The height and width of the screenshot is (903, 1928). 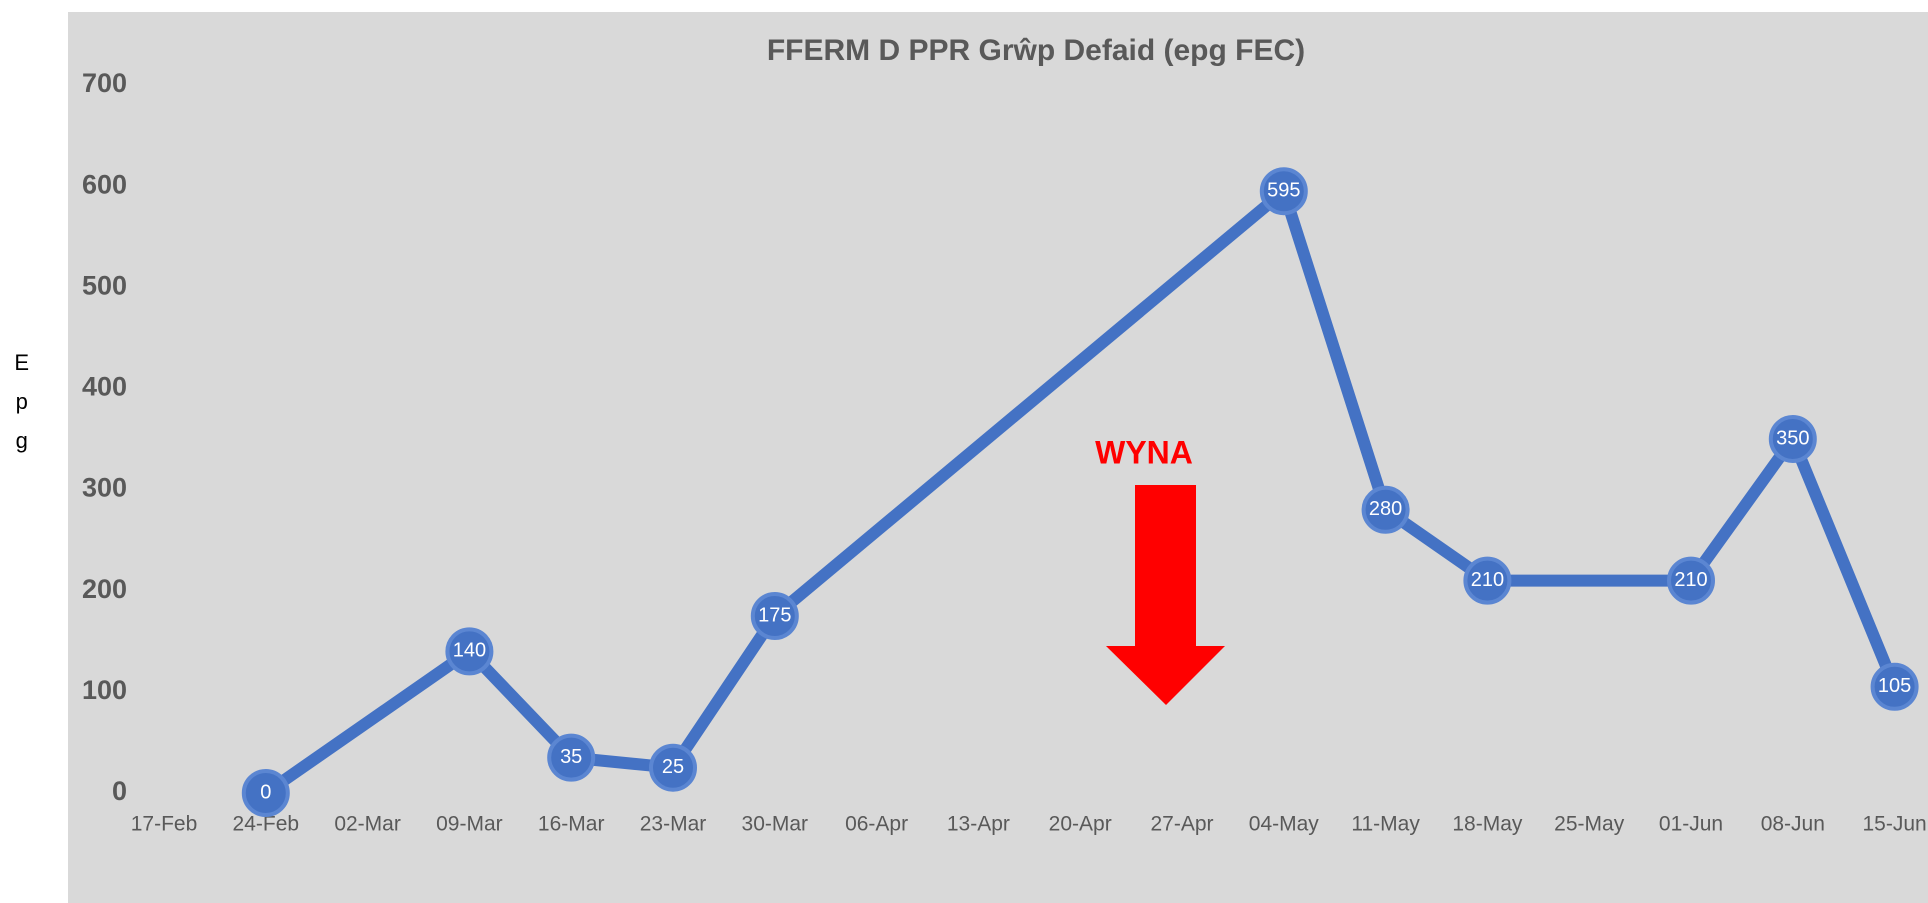 What do you see at coordinates (1080, 824) in the screenshot?
I see `x-tick-label: 20-Apr` at bounding box center [1080, 824].